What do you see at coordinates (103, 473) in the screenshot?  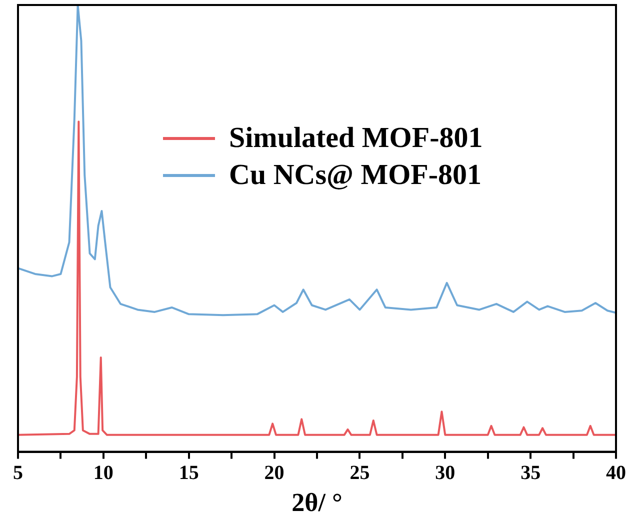 I see `x-tick-label: 10` at bounding box center [103, 473].